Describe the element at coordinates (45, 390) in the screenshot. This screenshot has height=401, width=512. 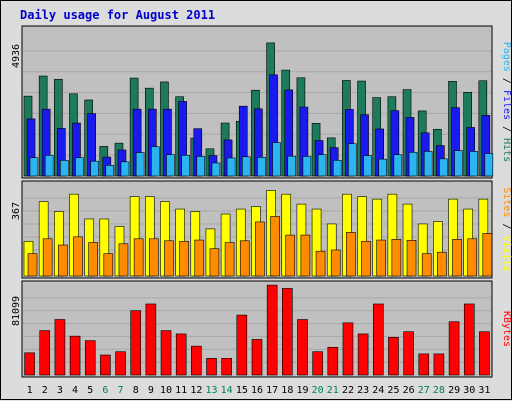
I see `day-label-2: 2` at that location.